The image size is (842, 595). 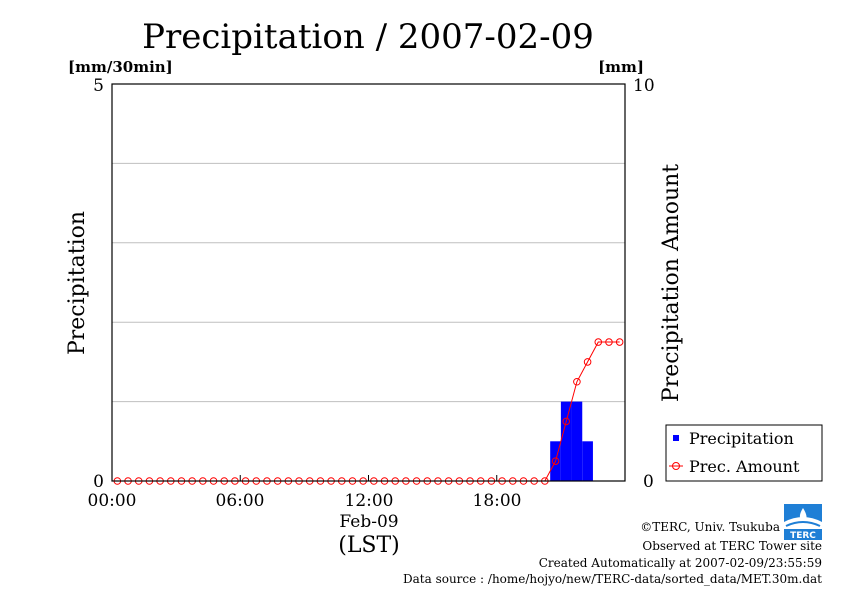 I want to click on precipitation-amount-line, so click(x=368, y=411).